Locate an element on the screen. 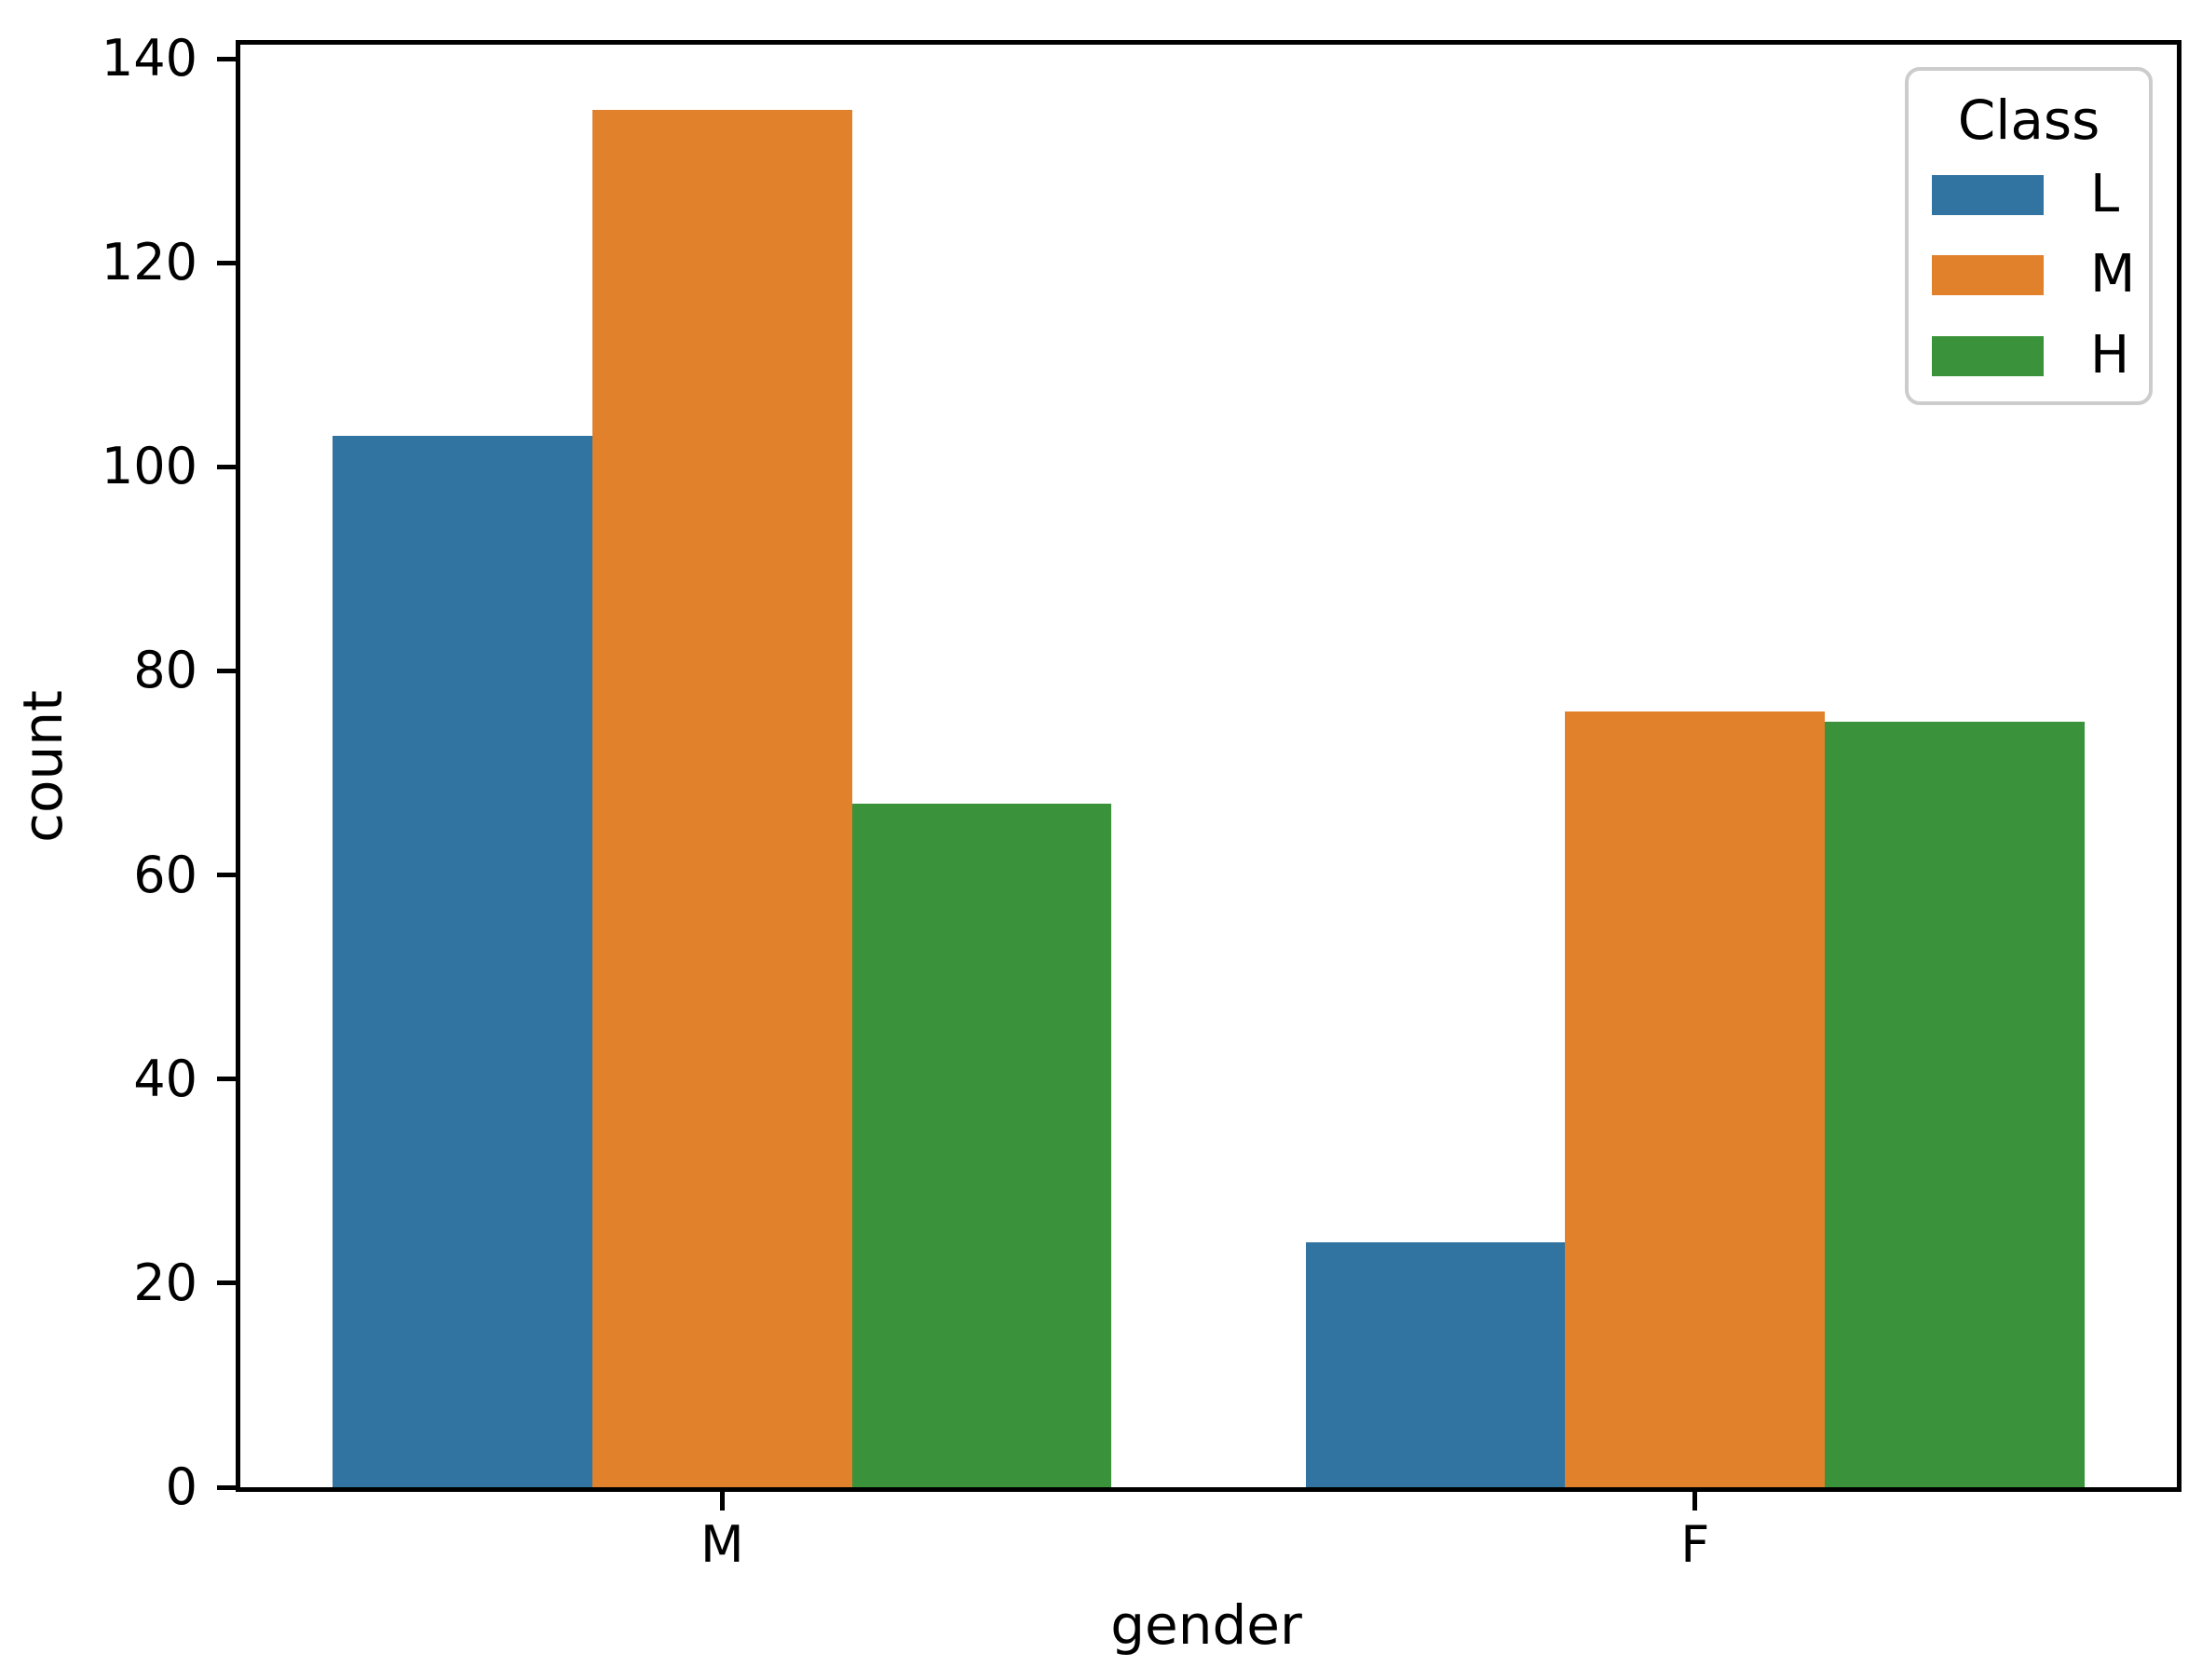 The image size is (2202, 1680). legend-entry-H: H is located at coordinates (2029, 356).